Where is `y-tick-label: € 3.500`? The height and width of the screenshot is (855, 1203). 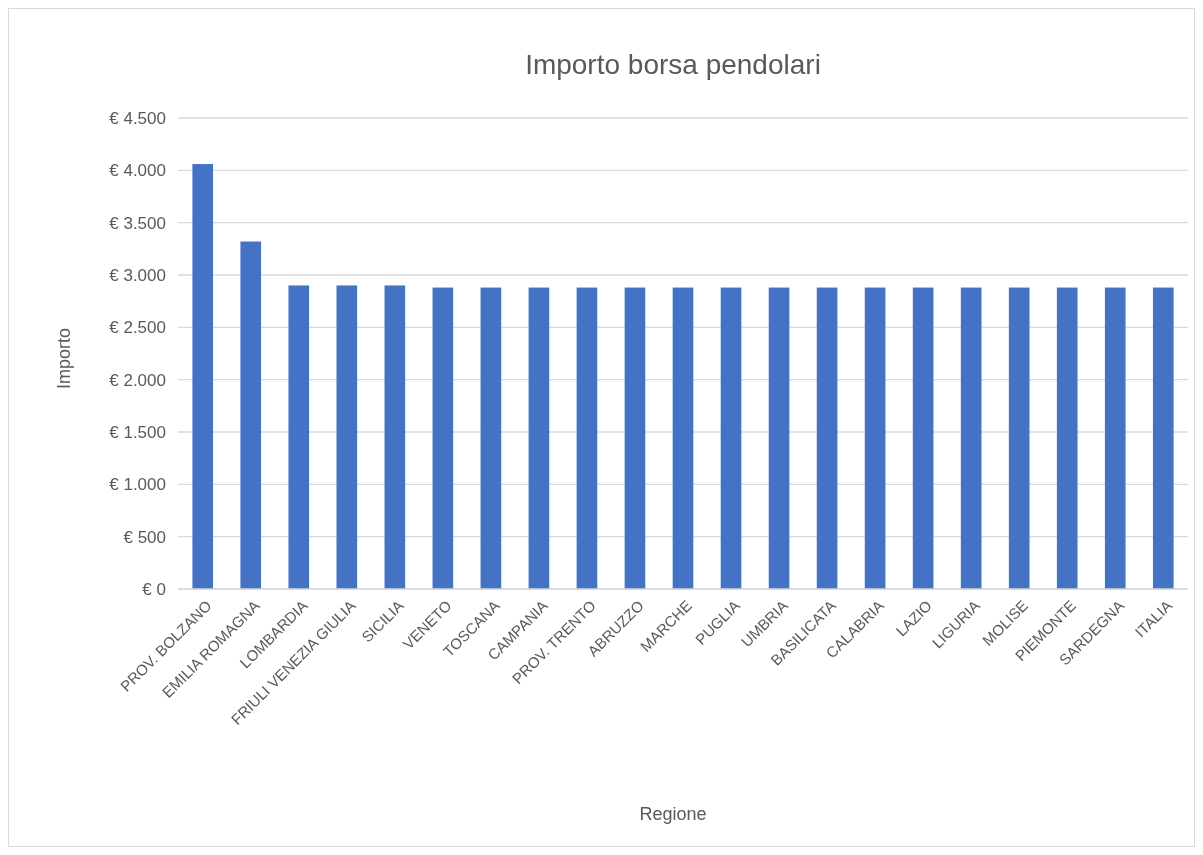
y-tick-label: € 3.500 is located at coordinates (137, 223).